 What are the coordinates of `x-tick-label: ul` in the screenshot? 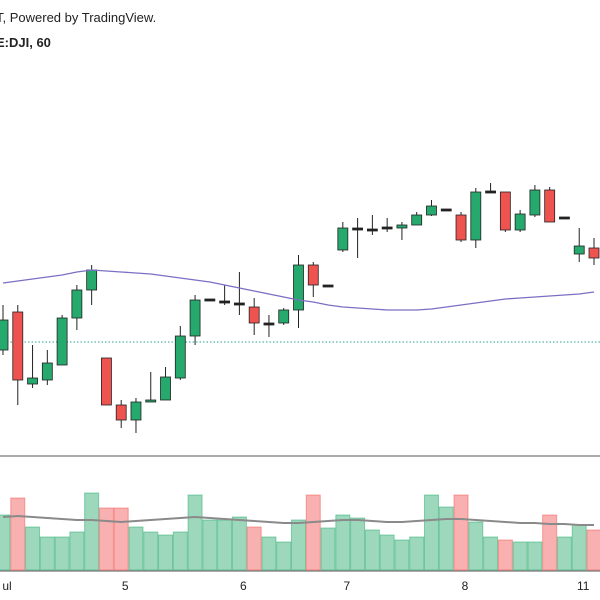 It's located at (6, 586).